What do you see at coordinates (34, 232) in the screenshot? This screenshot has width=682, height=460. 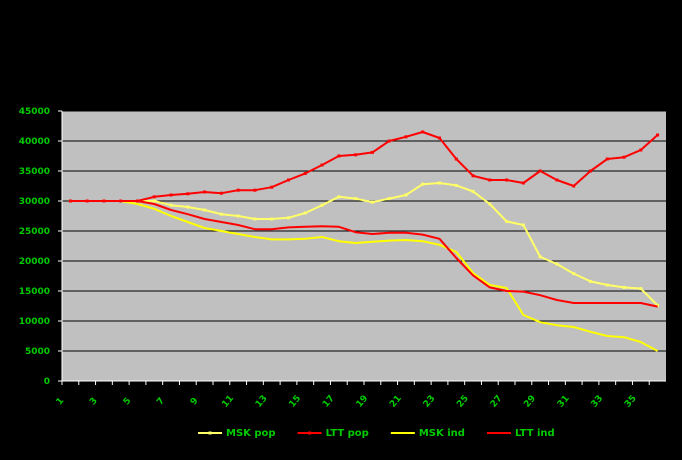 I see `y-tick-label: 25000` at bounding box center [34, 232].